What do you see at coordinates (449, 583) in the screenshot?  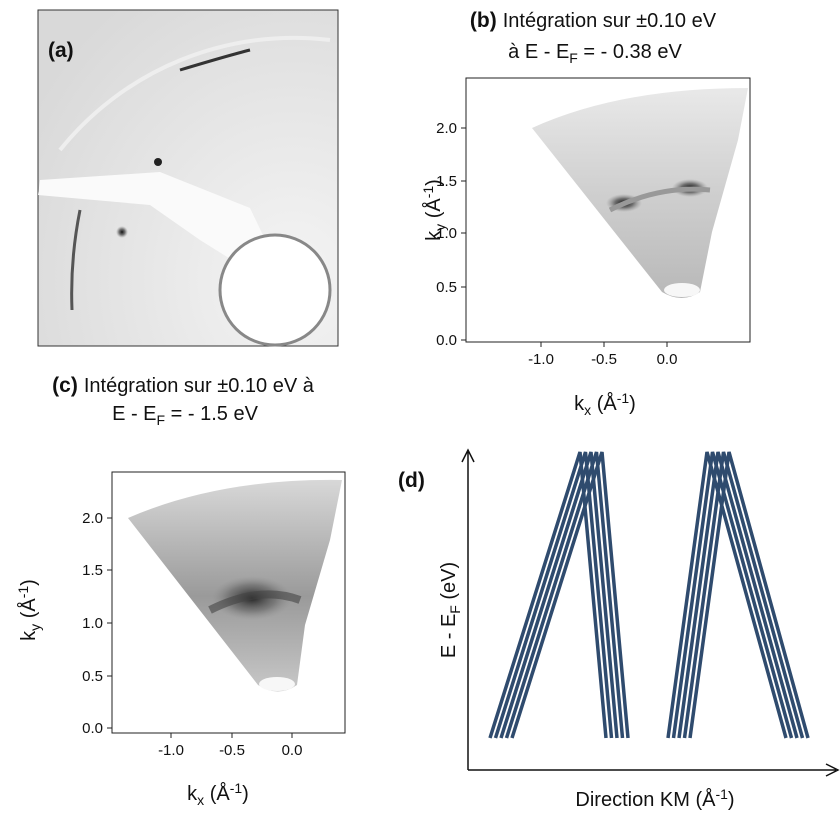 I see `t: (eV)` at bounding box center [449, 583].